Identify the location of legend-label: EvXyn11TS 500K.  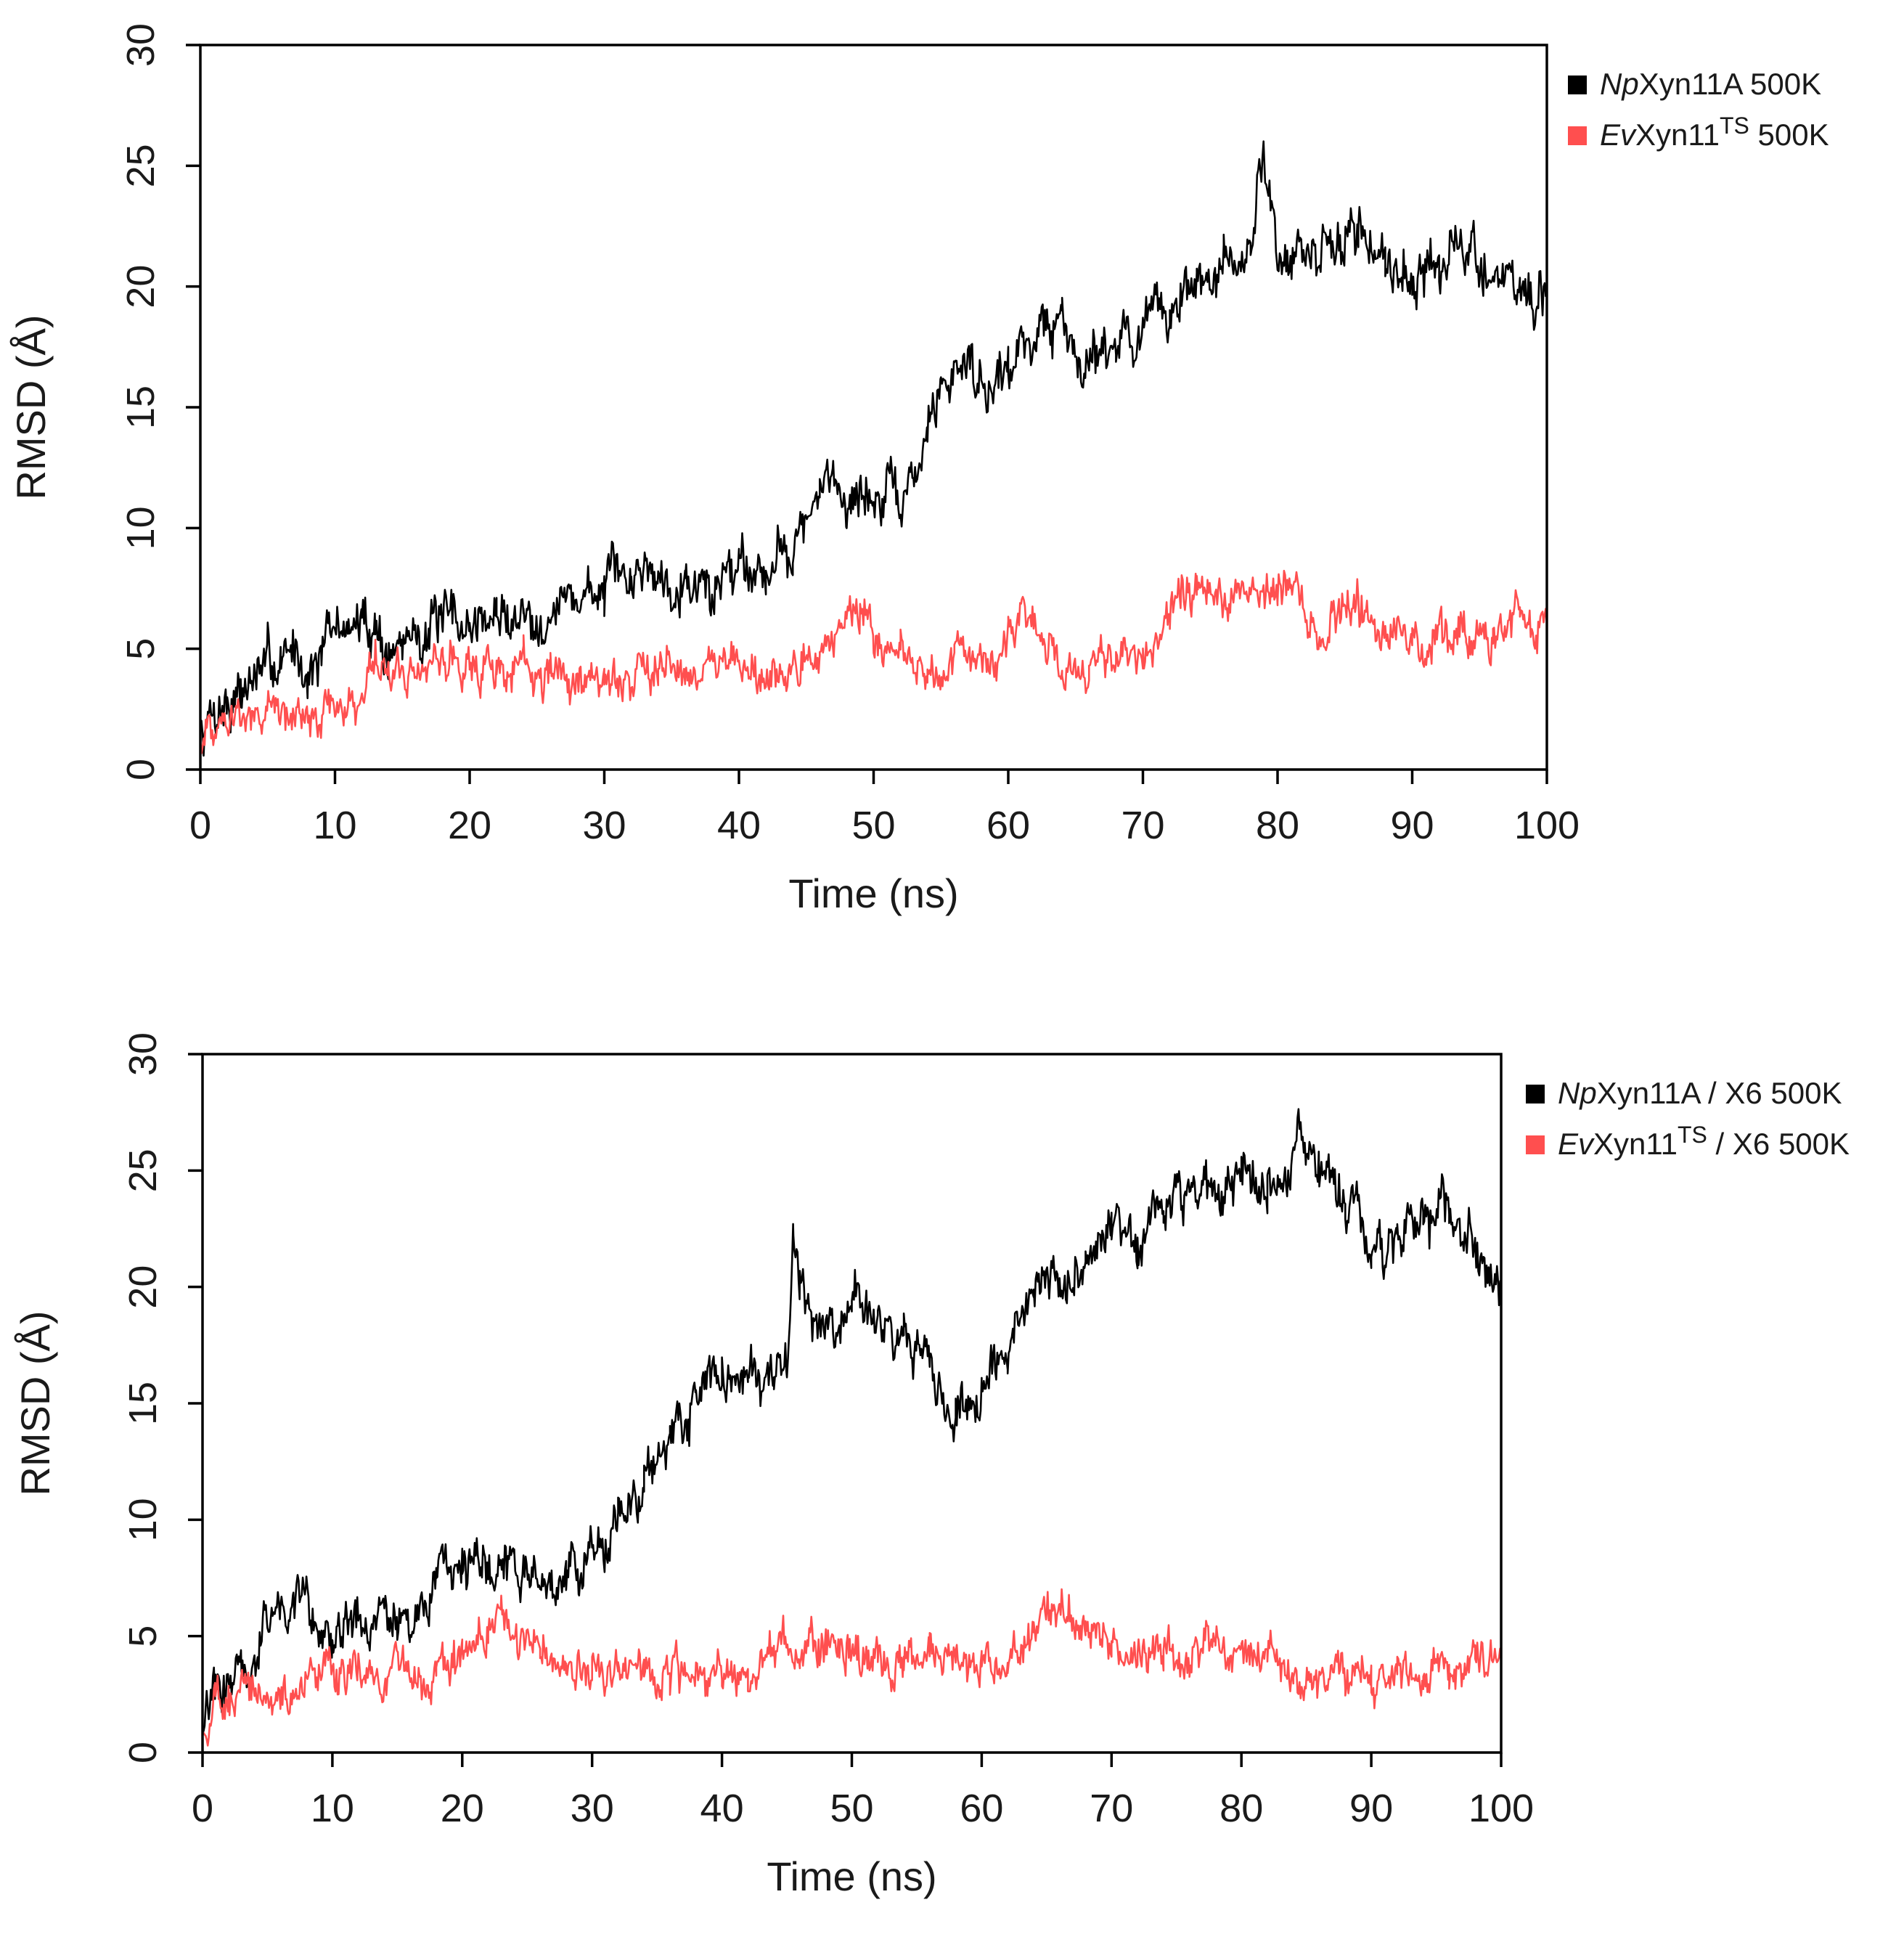
(1715, 132).